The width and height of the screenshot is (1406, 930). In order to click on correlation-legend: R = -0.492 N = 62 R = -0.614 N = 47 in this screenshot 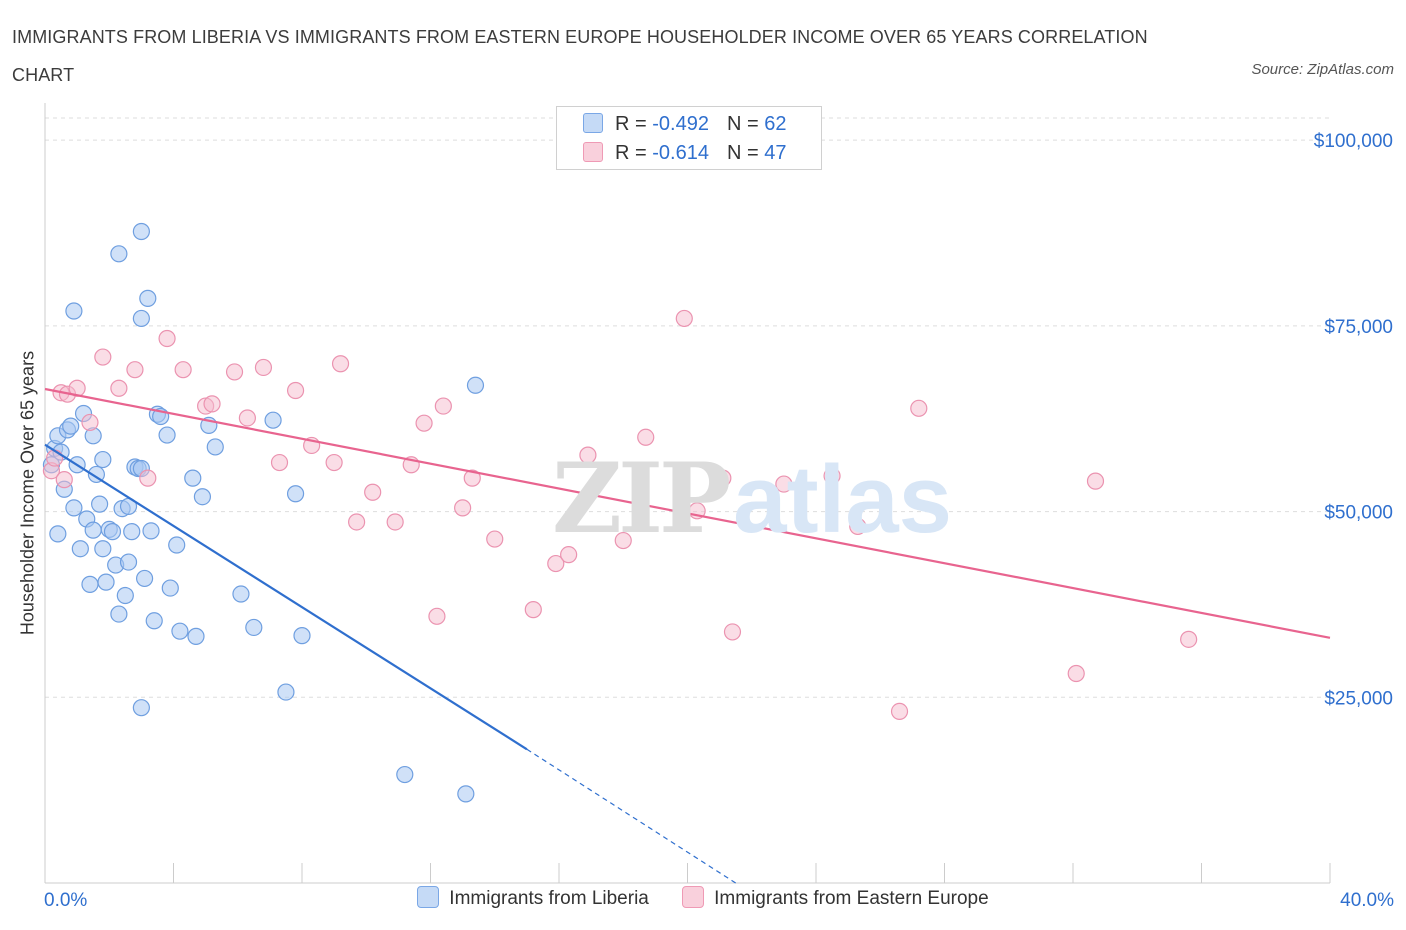, I will do `click(689, 138)`.